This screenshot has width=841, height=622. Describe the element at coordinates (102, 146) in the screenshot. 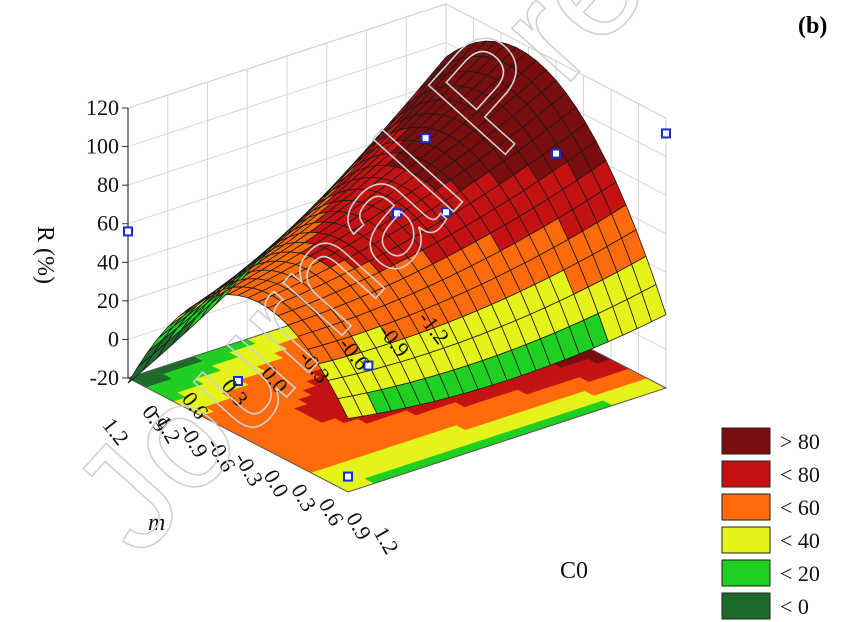

I see `z-tick-label: 100` at that location.